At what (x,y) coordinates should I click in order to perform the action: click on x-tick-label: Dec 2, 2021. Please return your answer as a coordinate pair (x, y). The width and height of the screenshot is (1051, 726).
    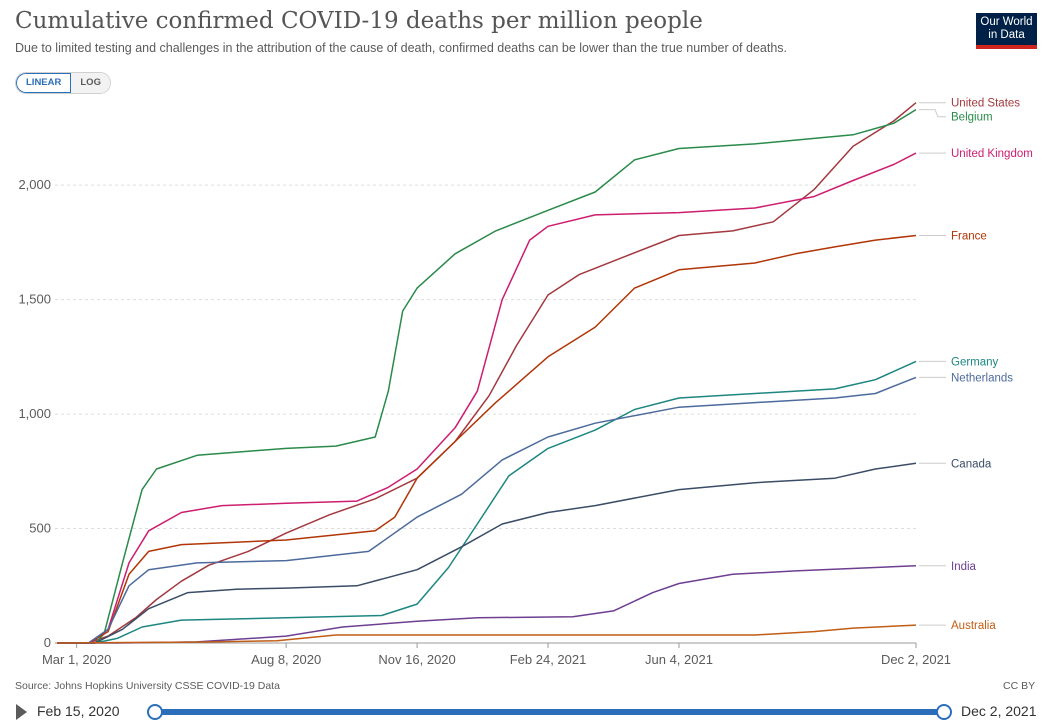
    Looking at the image, I should click on (916, 659).